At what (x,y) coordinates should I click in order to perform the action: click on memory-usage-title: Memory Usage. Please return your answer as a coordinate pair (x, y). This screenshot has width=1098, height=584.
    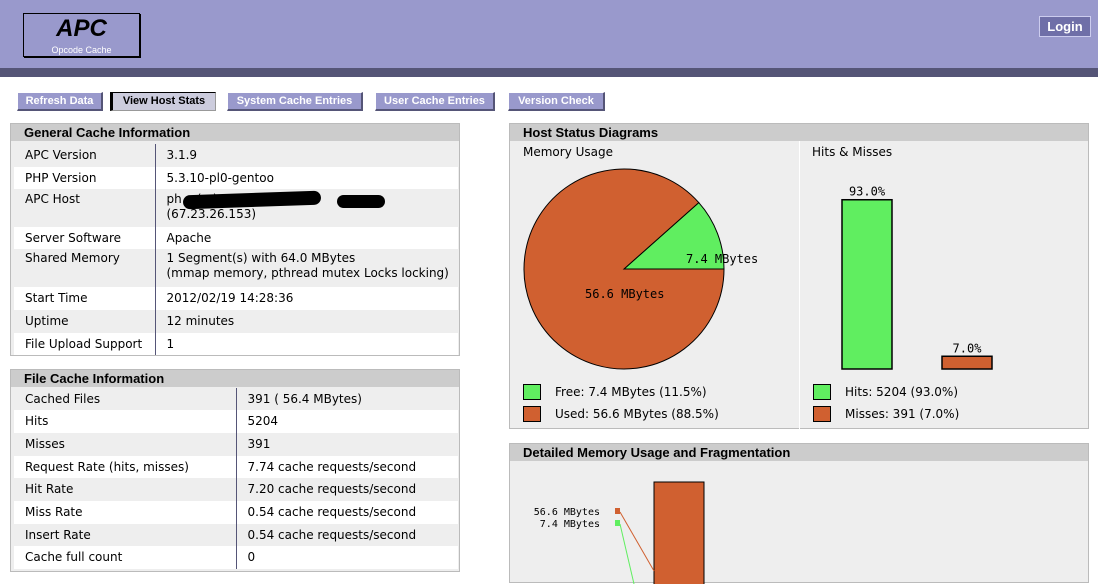
    Looking at the image, I should click on (568, 152).